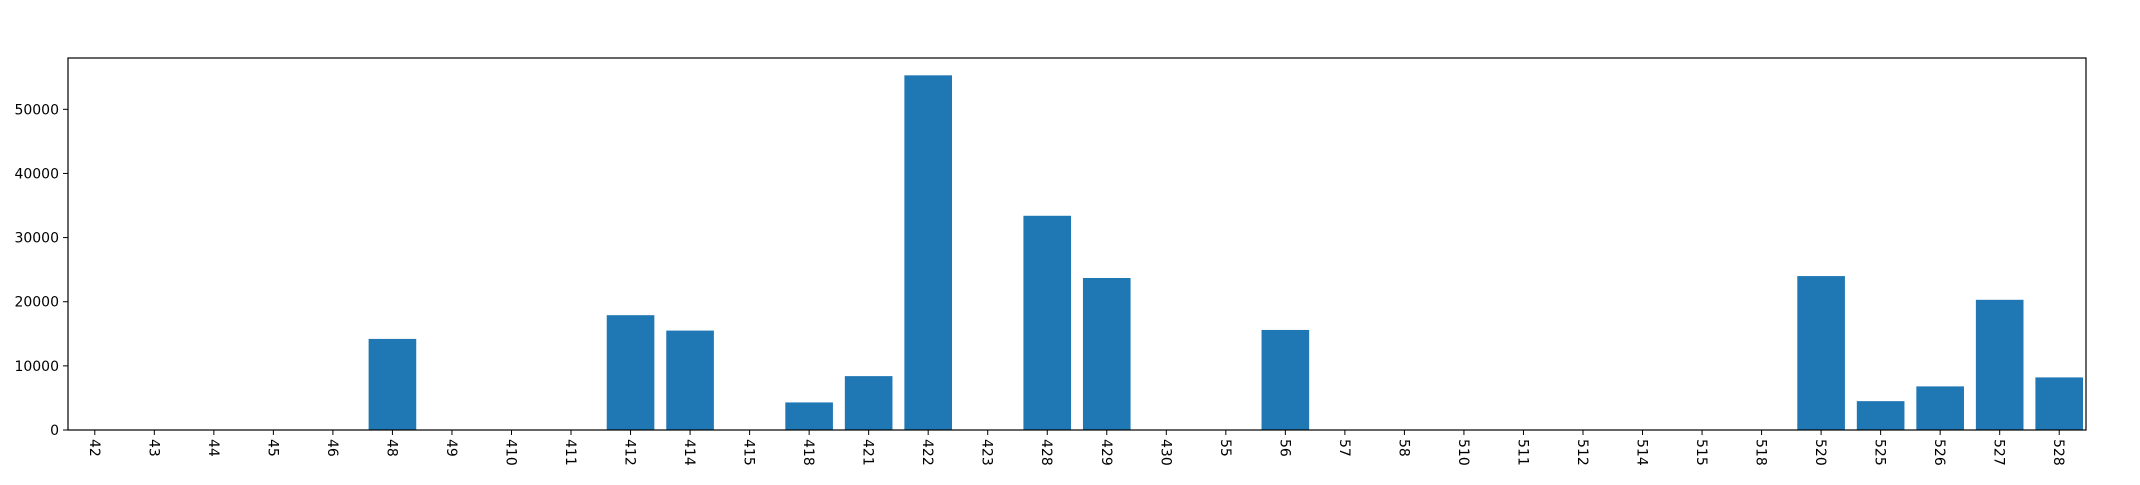  What do you see at coordinates (1820, 452) in the screenshot?
I see `x-tick-label: 520` at bounding box center [1820, 452].